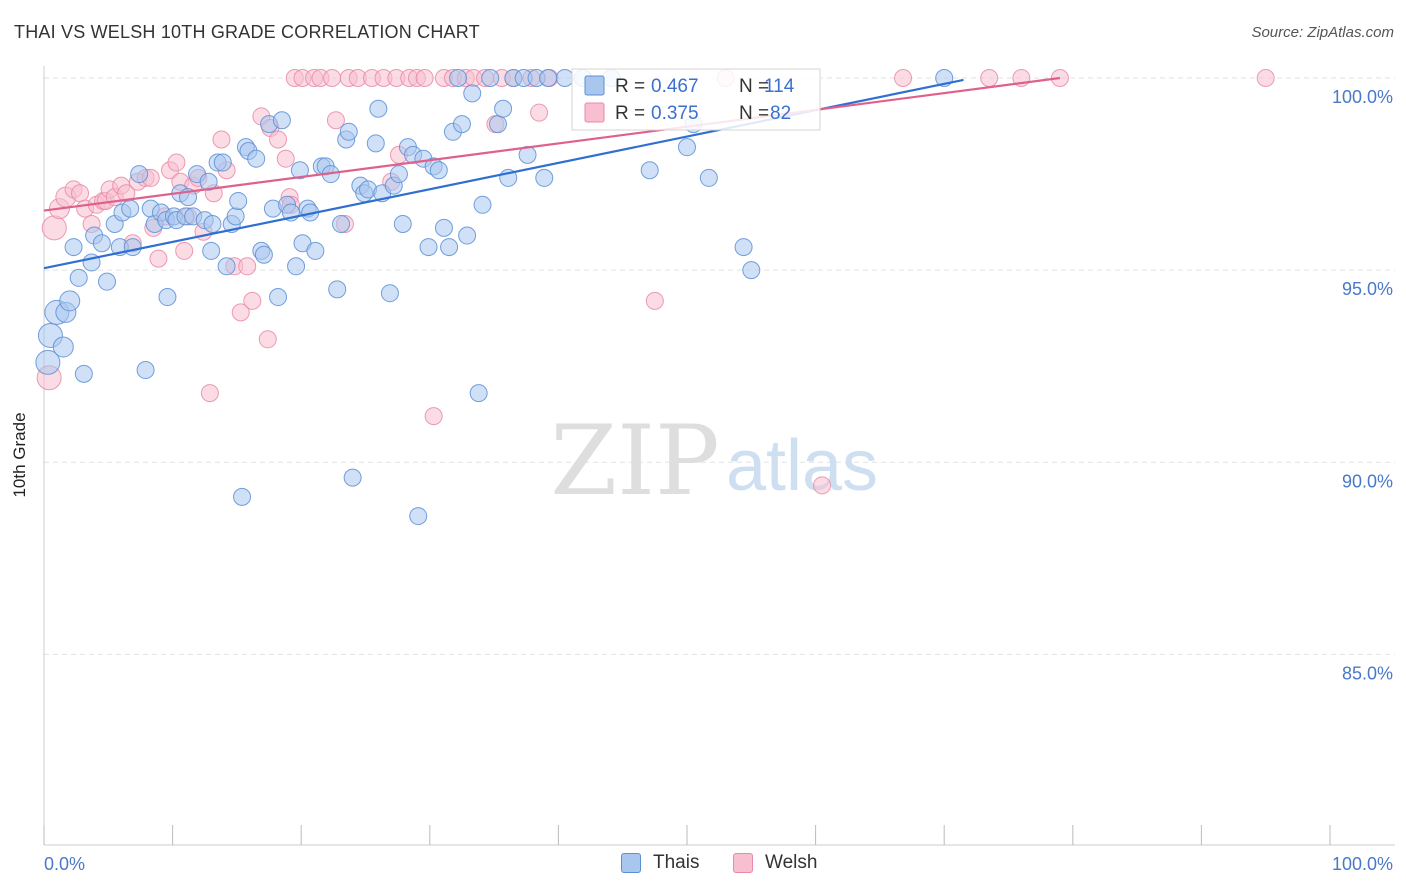 This screenshot has width=1406, height=892. I want to click on series-legend-thais: Thais, so click(660, 863).